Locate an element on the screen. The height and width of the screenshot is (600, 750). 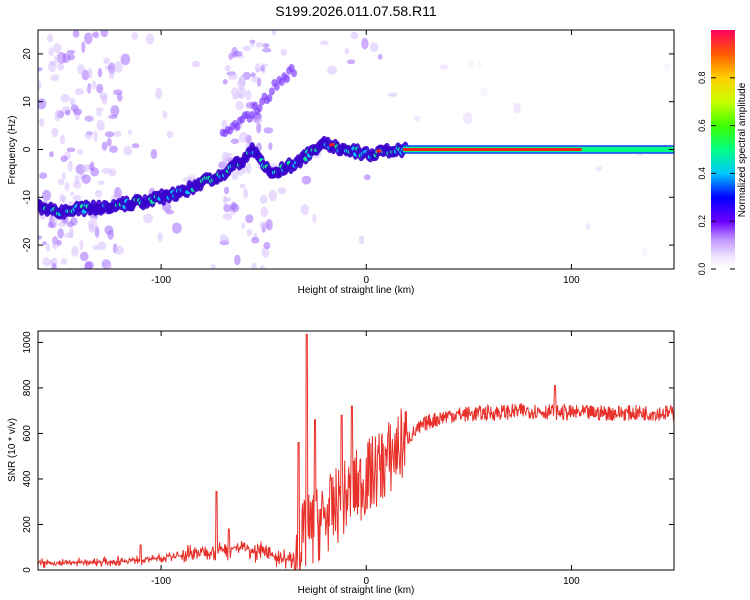
spectrogram-xtick-label: -100 is located at coordinates (161, 280).